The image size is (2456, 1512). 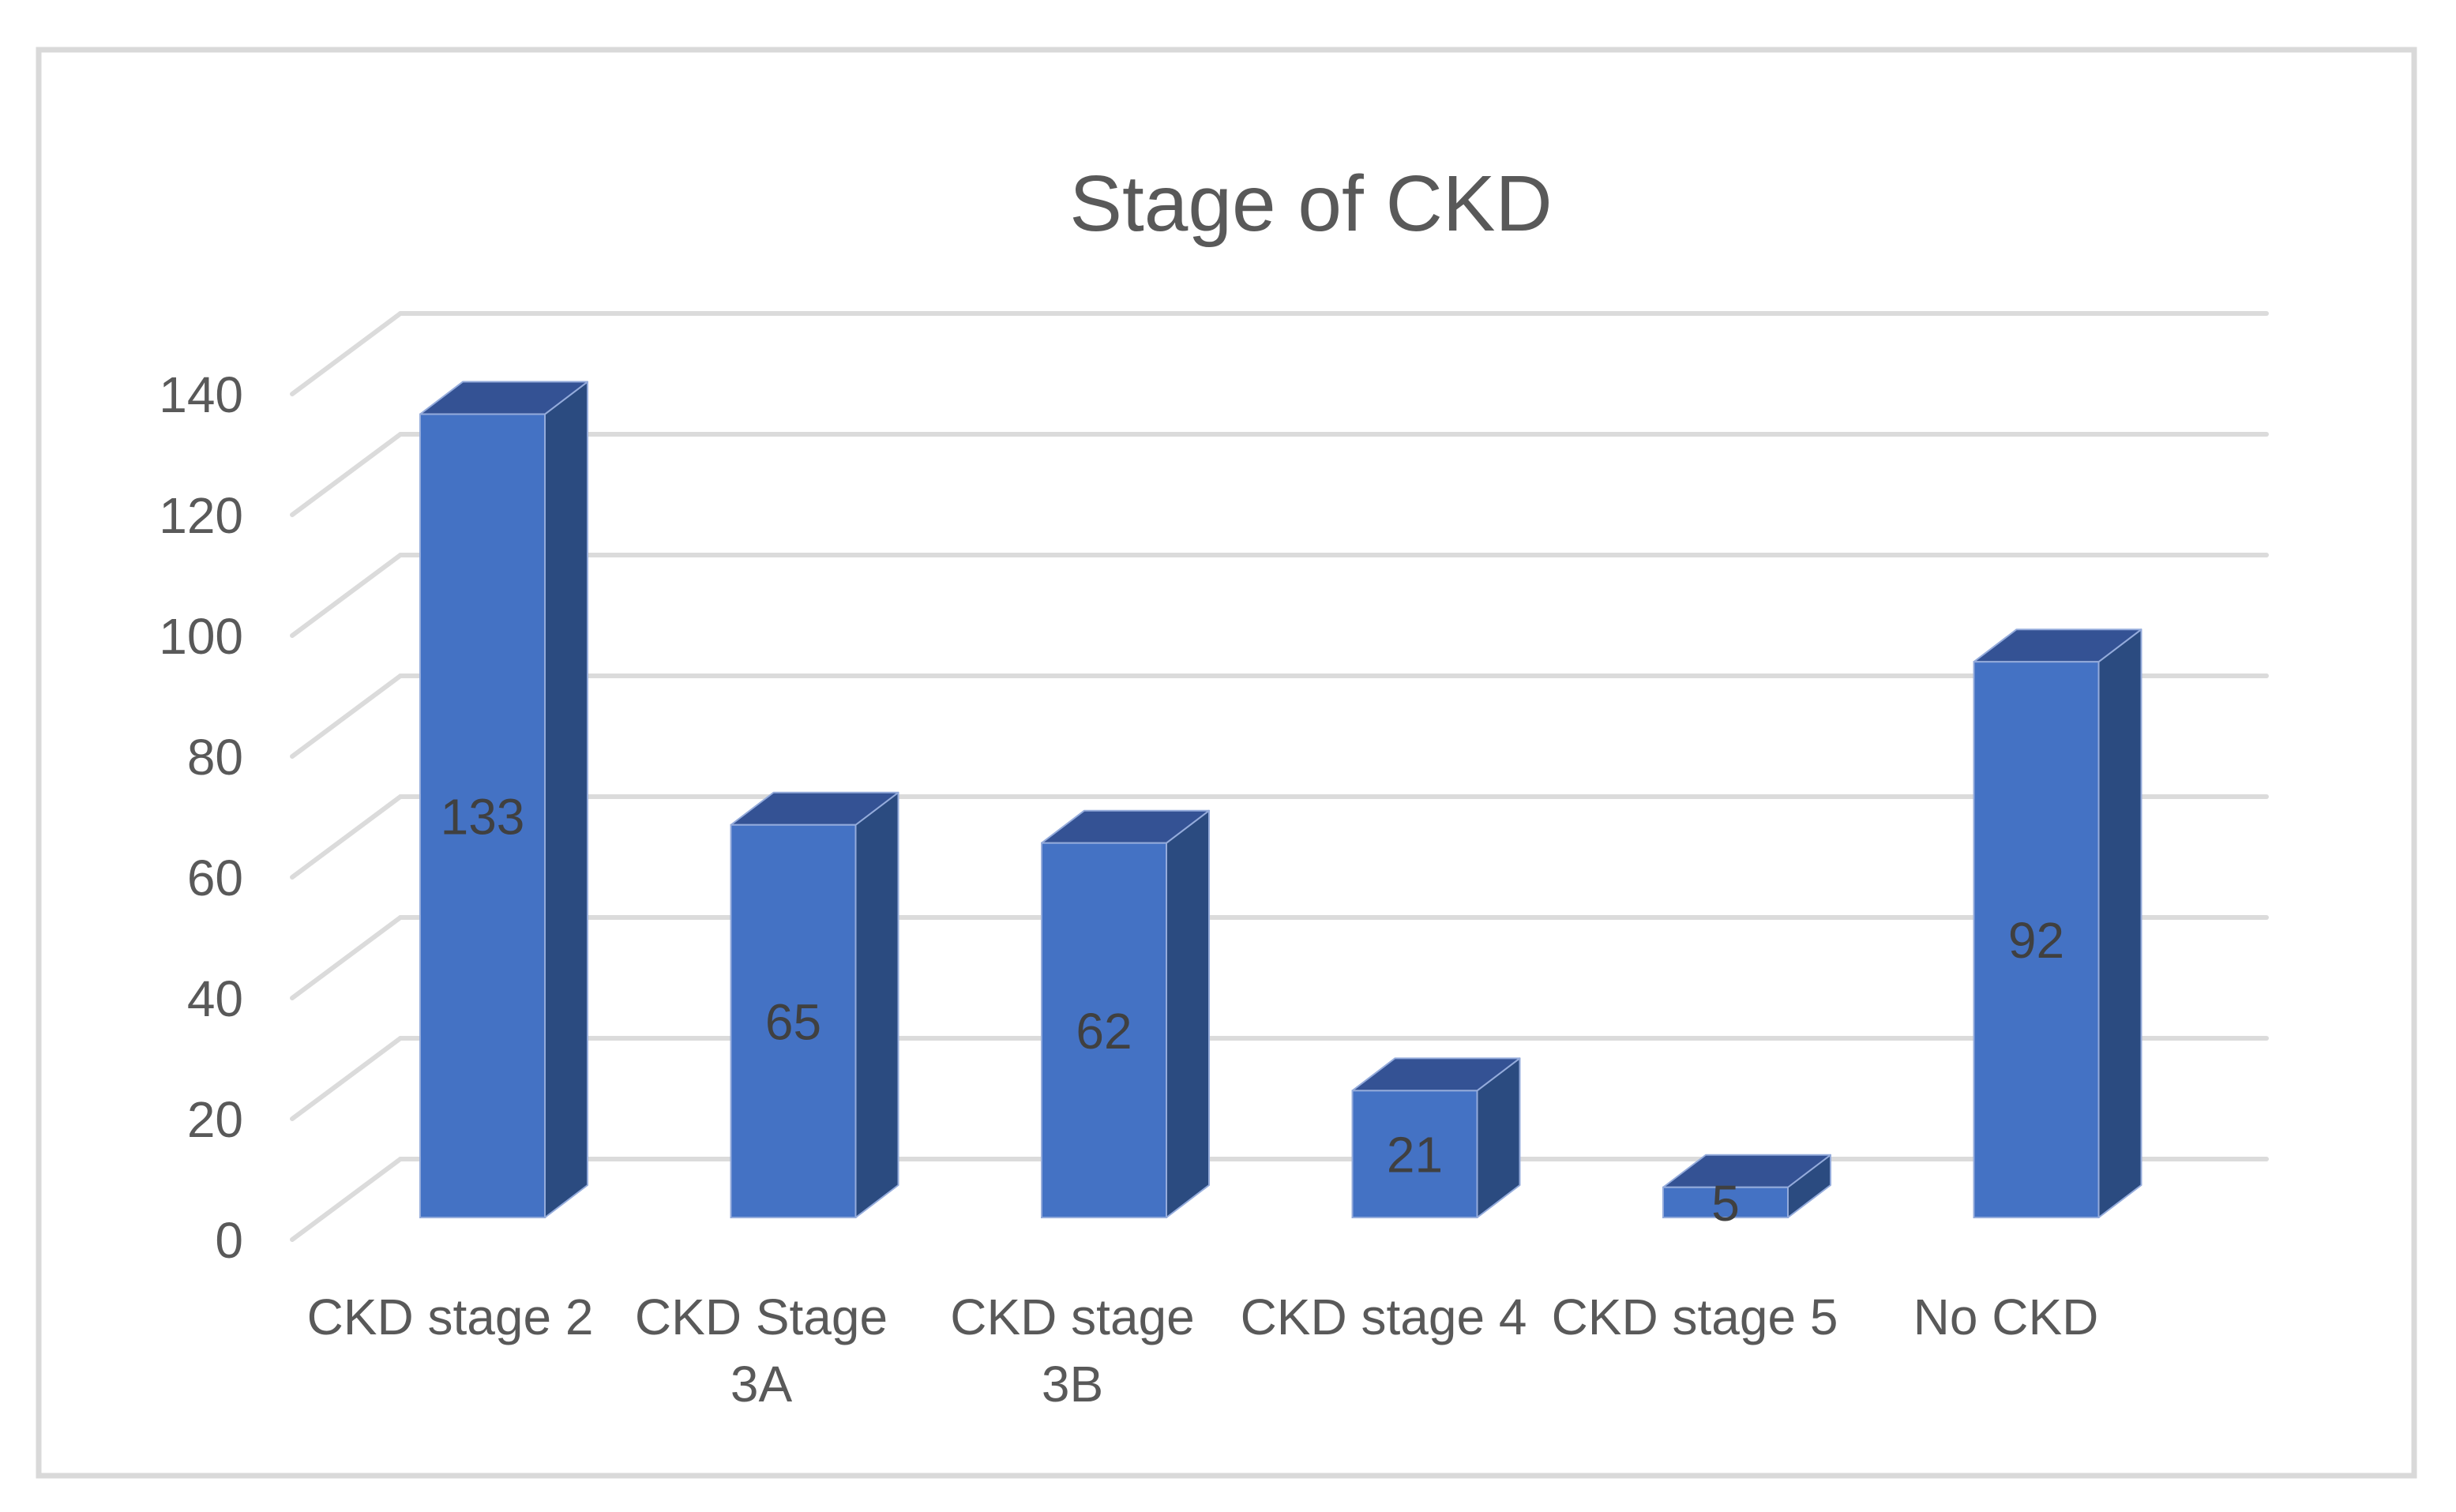 I want to click on y-axis-tick-labels: 0 20 40 60 80 100 120 140, so click(x=201, y=817).